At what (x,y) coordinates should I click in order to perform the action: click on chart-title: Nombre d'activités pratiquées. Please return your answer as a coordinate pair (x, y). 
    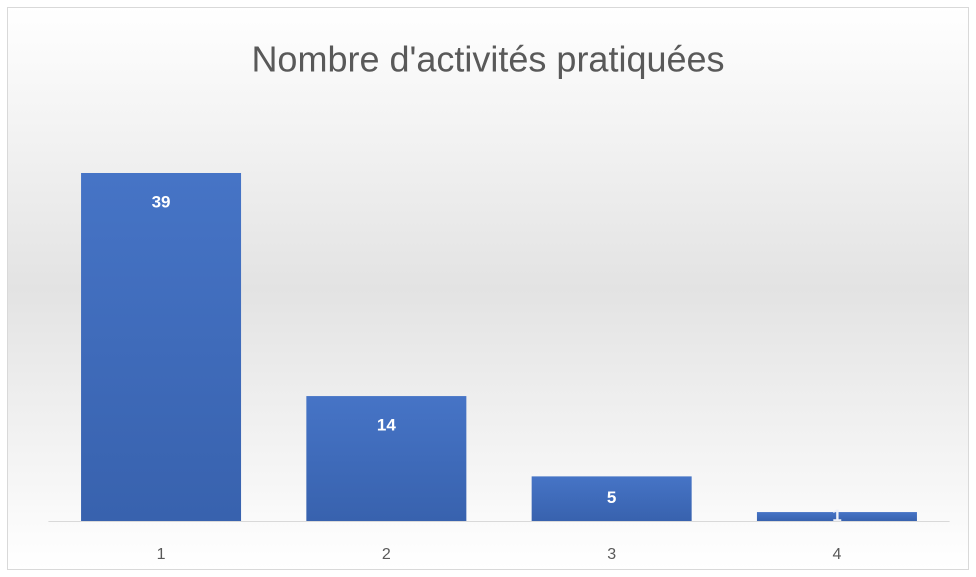
    Looking at the image, I should click on (487, 59).